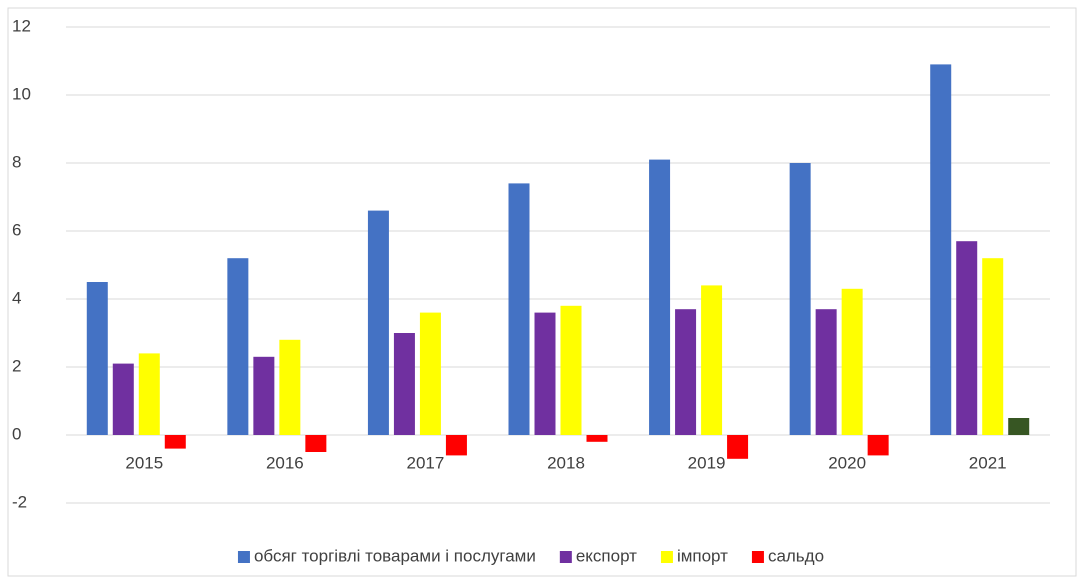  I want to click on y-tick-label: 6, so click(16, 229).